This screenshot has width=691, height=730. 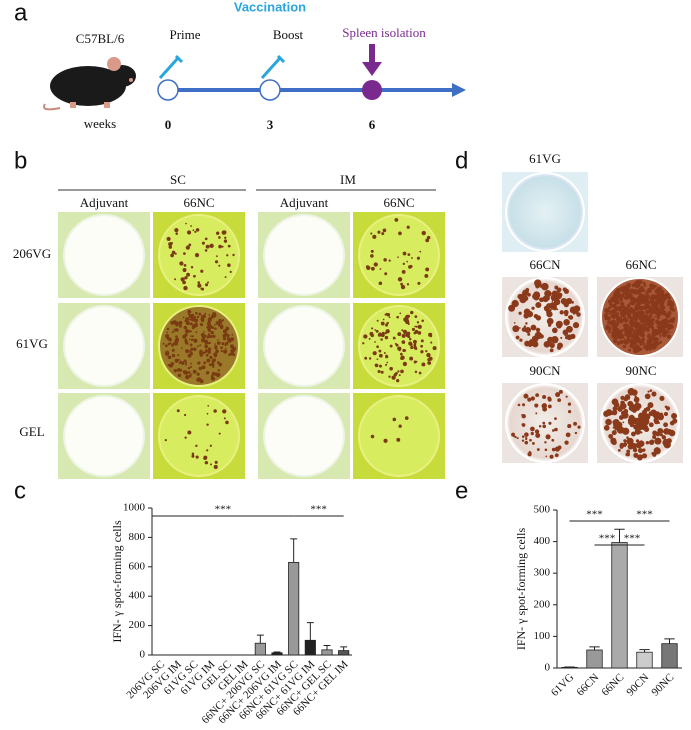 What do you see at coordinates (587, 684) in the screenshot?
I see `x-tick-label: 66CN` at bounding box center [587, 684].